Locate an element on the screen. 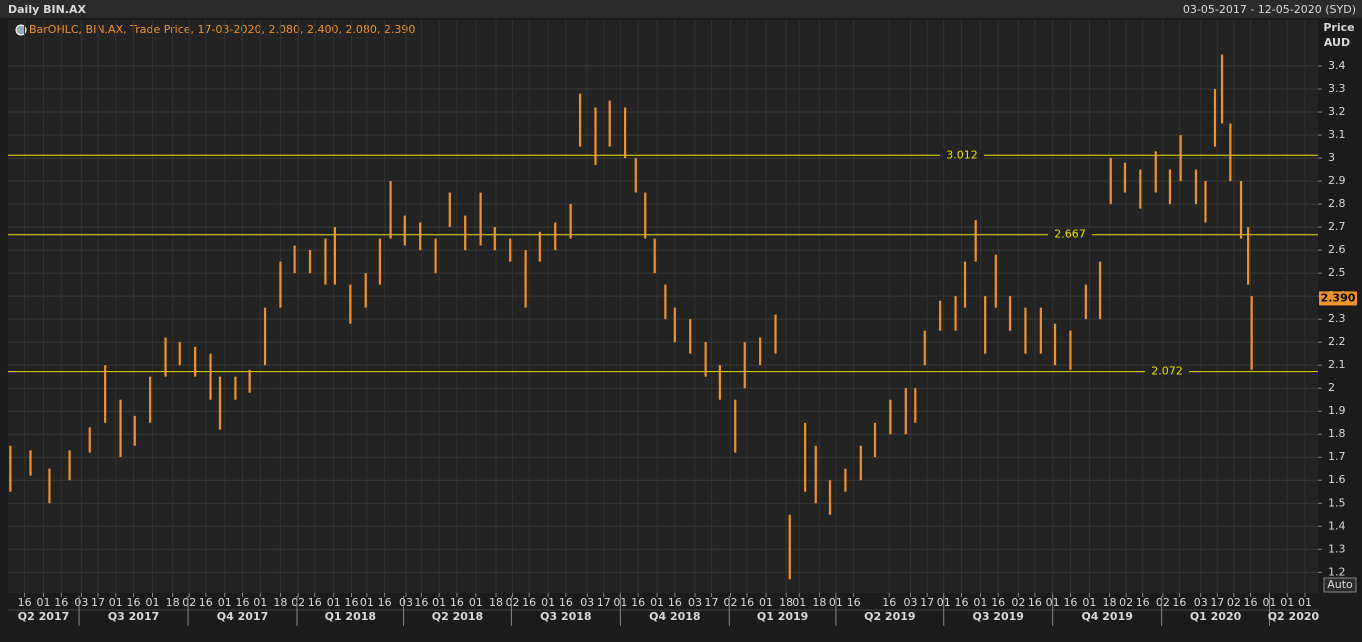 This screenshot has height=642, width=1362. quarter-label: Q2 2017 is located at coordinates (43, 616).